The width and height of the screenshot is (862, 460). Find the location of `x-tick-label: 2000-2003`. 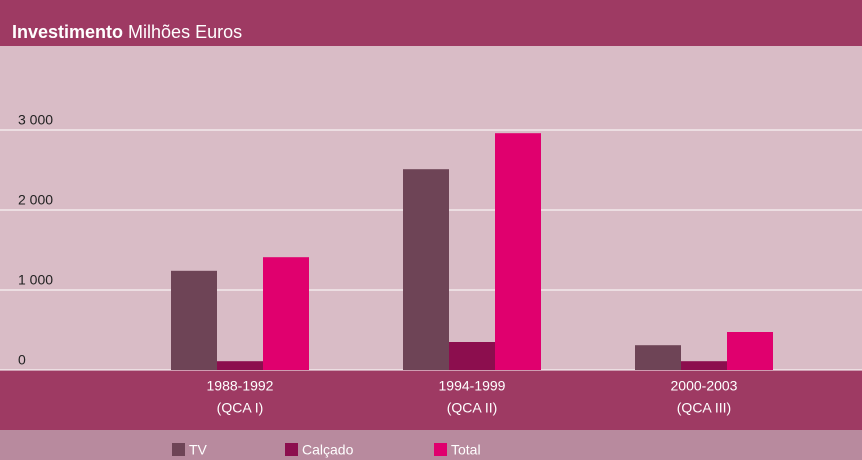

x-tick-label: 2000-2003 is located at coordinates (704, 386).